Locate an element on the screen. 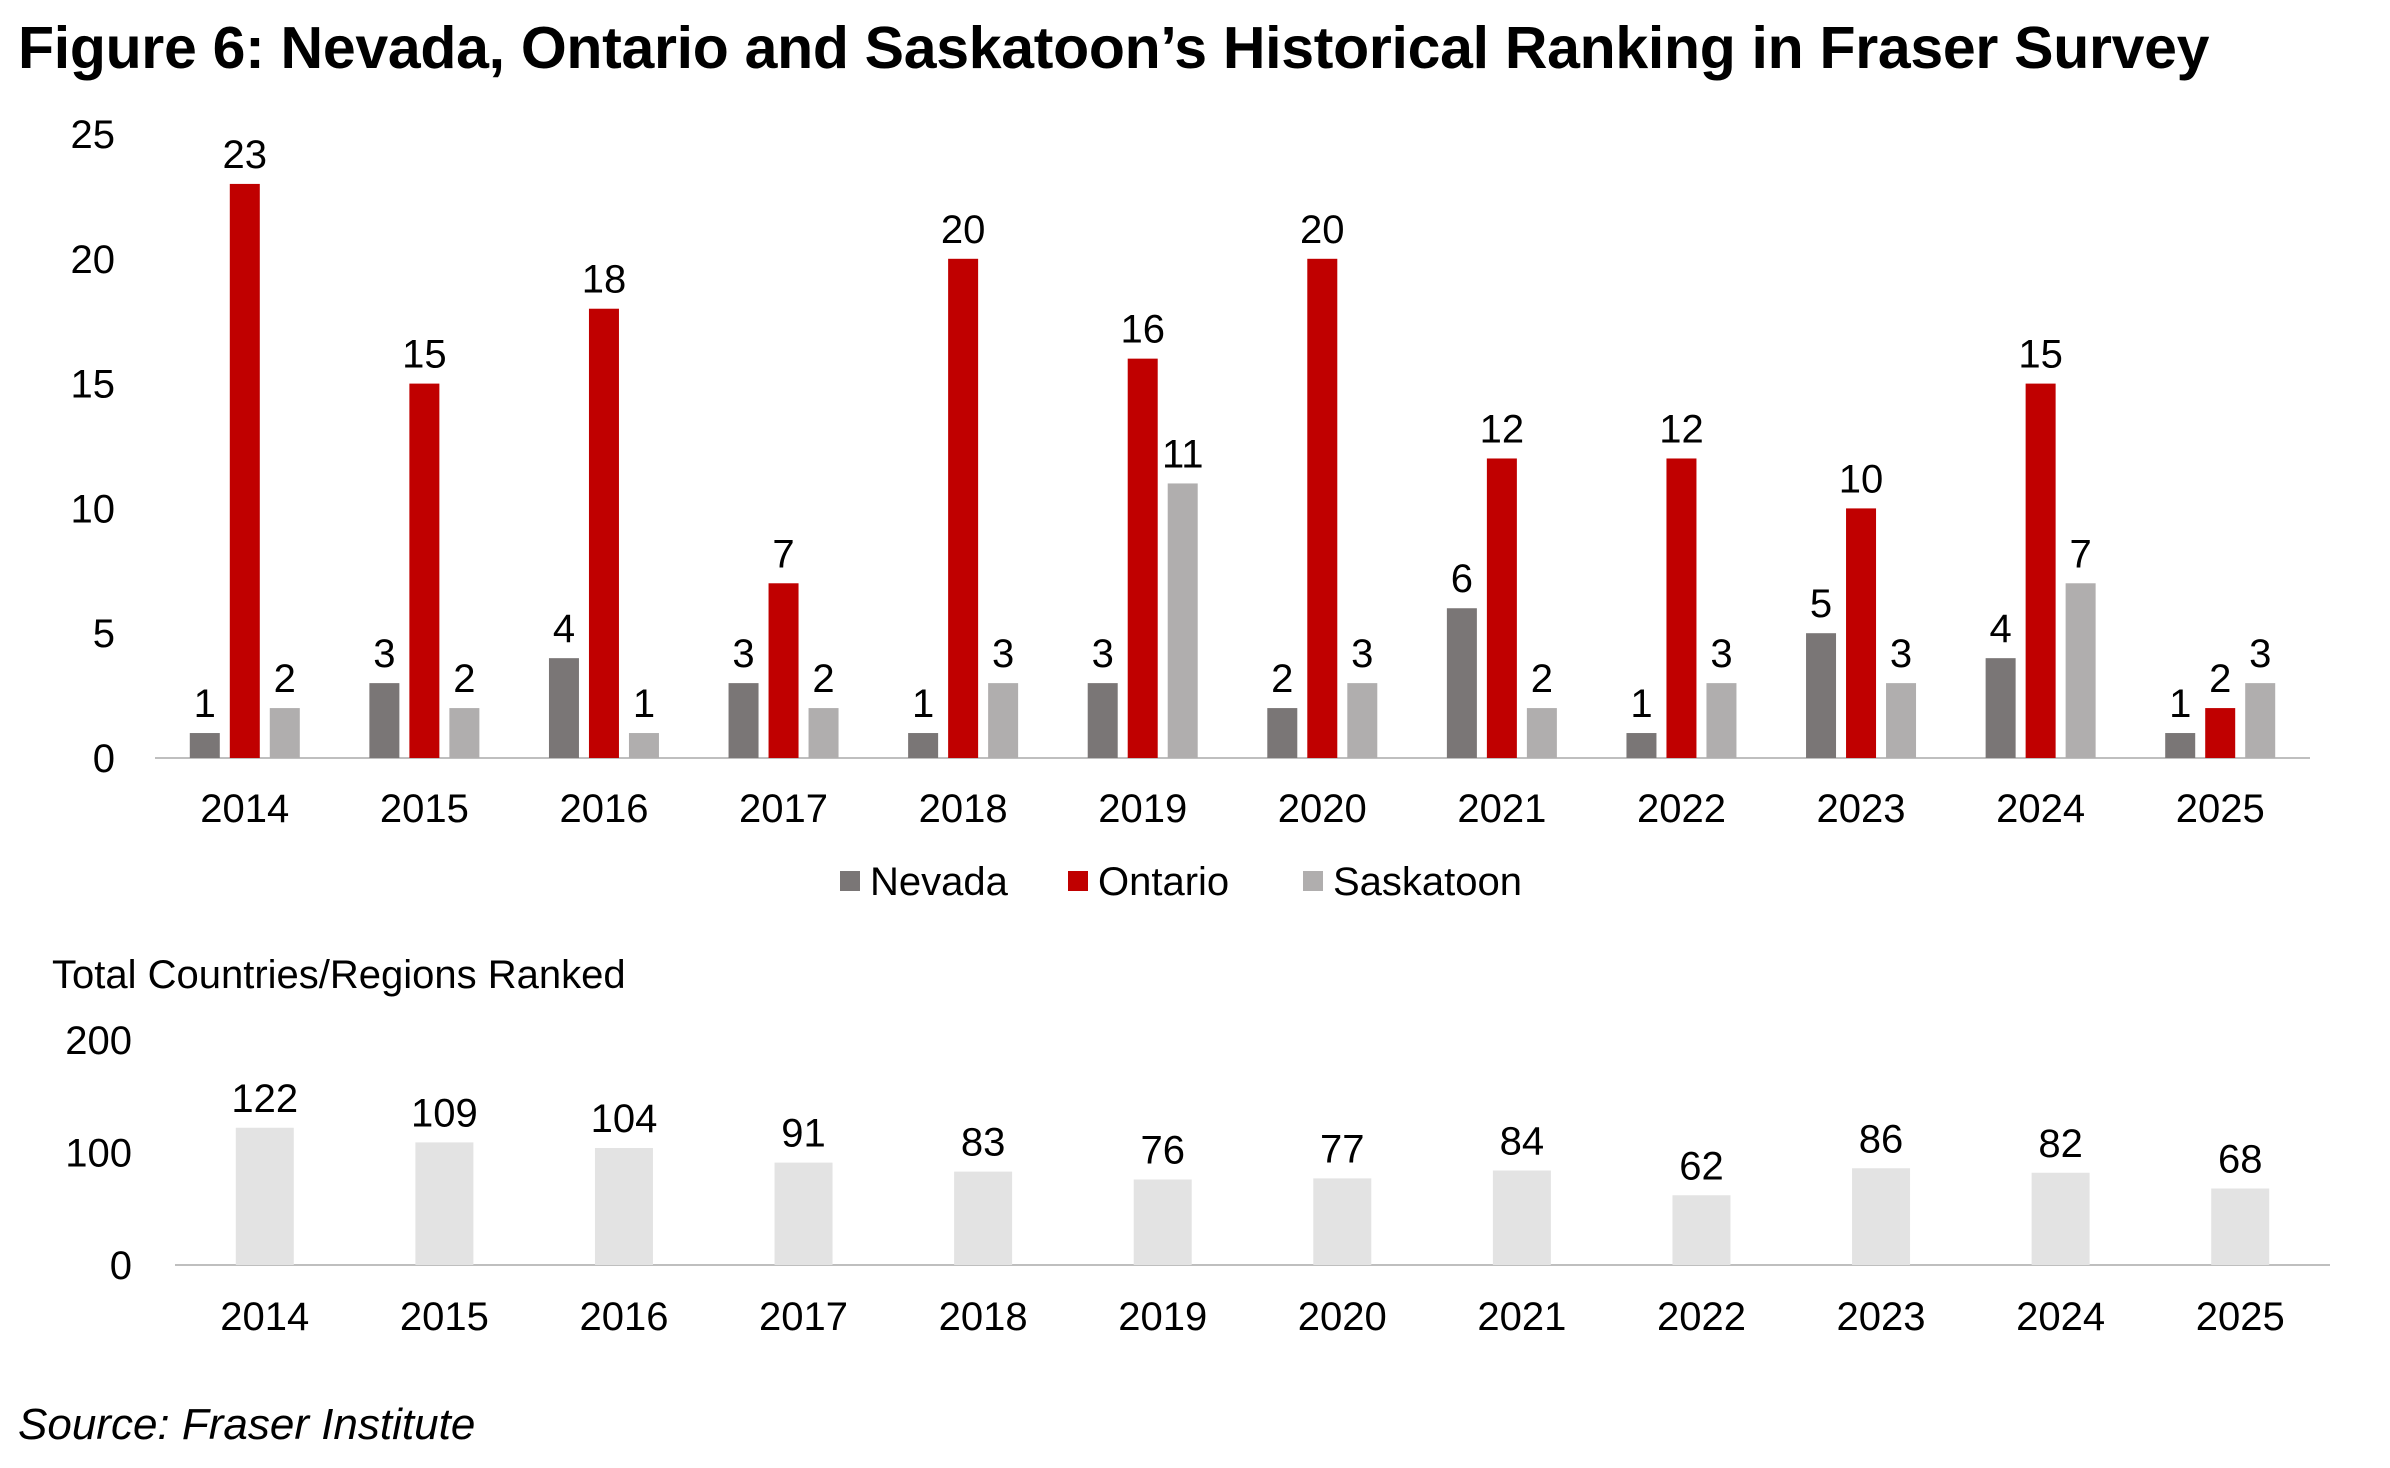 This screenshot has height=1468, width=2390. x-tick-label: 2024 is located at coordinates (2040, 809).